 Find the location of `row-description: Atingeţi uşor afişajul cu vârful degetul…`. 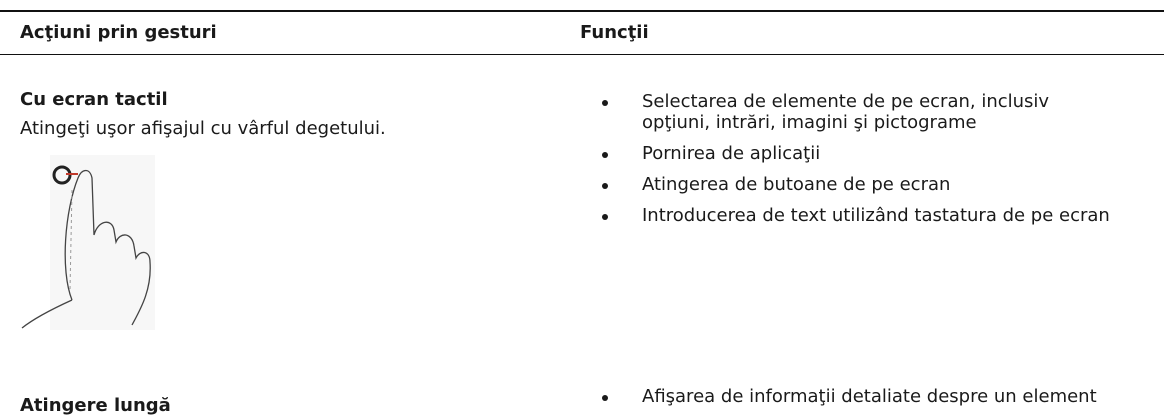

row-description: Atingeţi uşor afişajul cu vârful degetul… is located at coordinates (203, 128).